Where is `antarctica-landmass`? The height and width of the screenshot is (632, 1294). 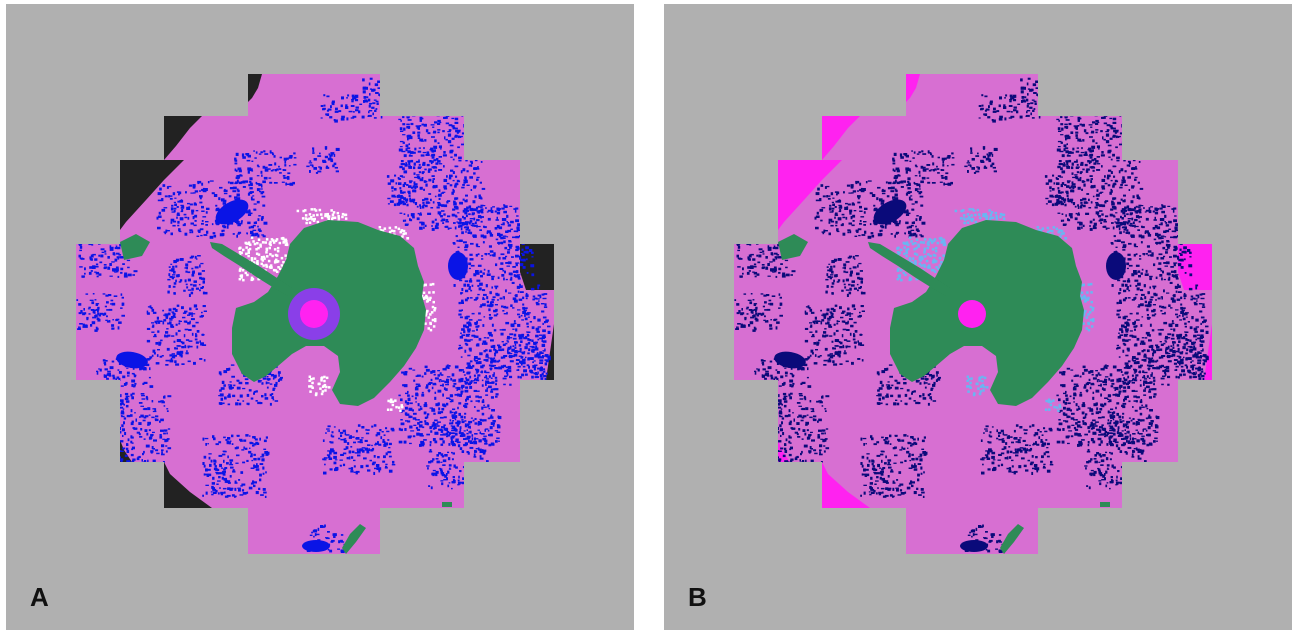
antarctica-landmass is located at coordinates (987, 313).